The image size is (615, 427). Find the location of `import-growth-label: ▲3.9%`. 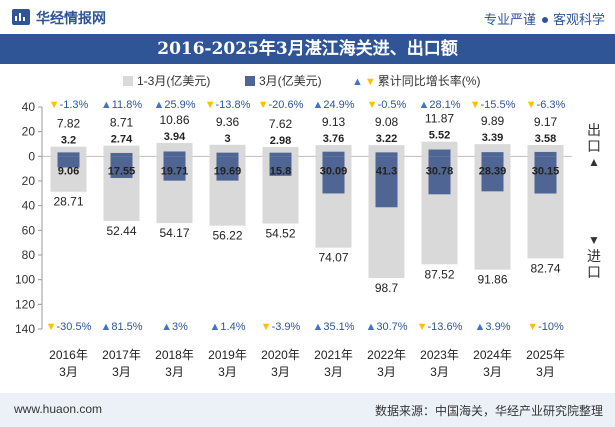

import-growth-label: ▲3.9% is located at coordinates (493, 327).